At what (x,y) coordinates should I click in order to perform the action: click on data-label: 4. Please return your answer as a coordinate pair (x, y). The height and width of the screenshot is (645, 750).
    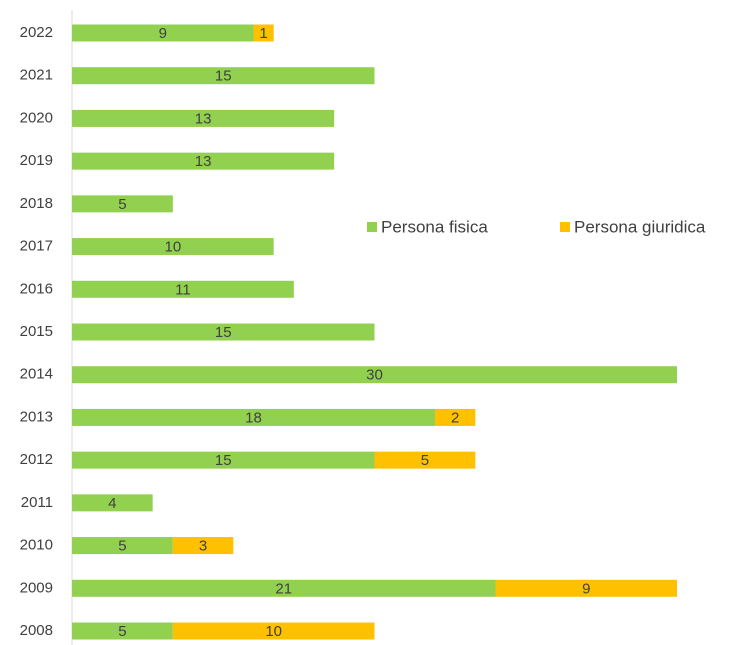
    Looking at the image, I should click on (112, 503).